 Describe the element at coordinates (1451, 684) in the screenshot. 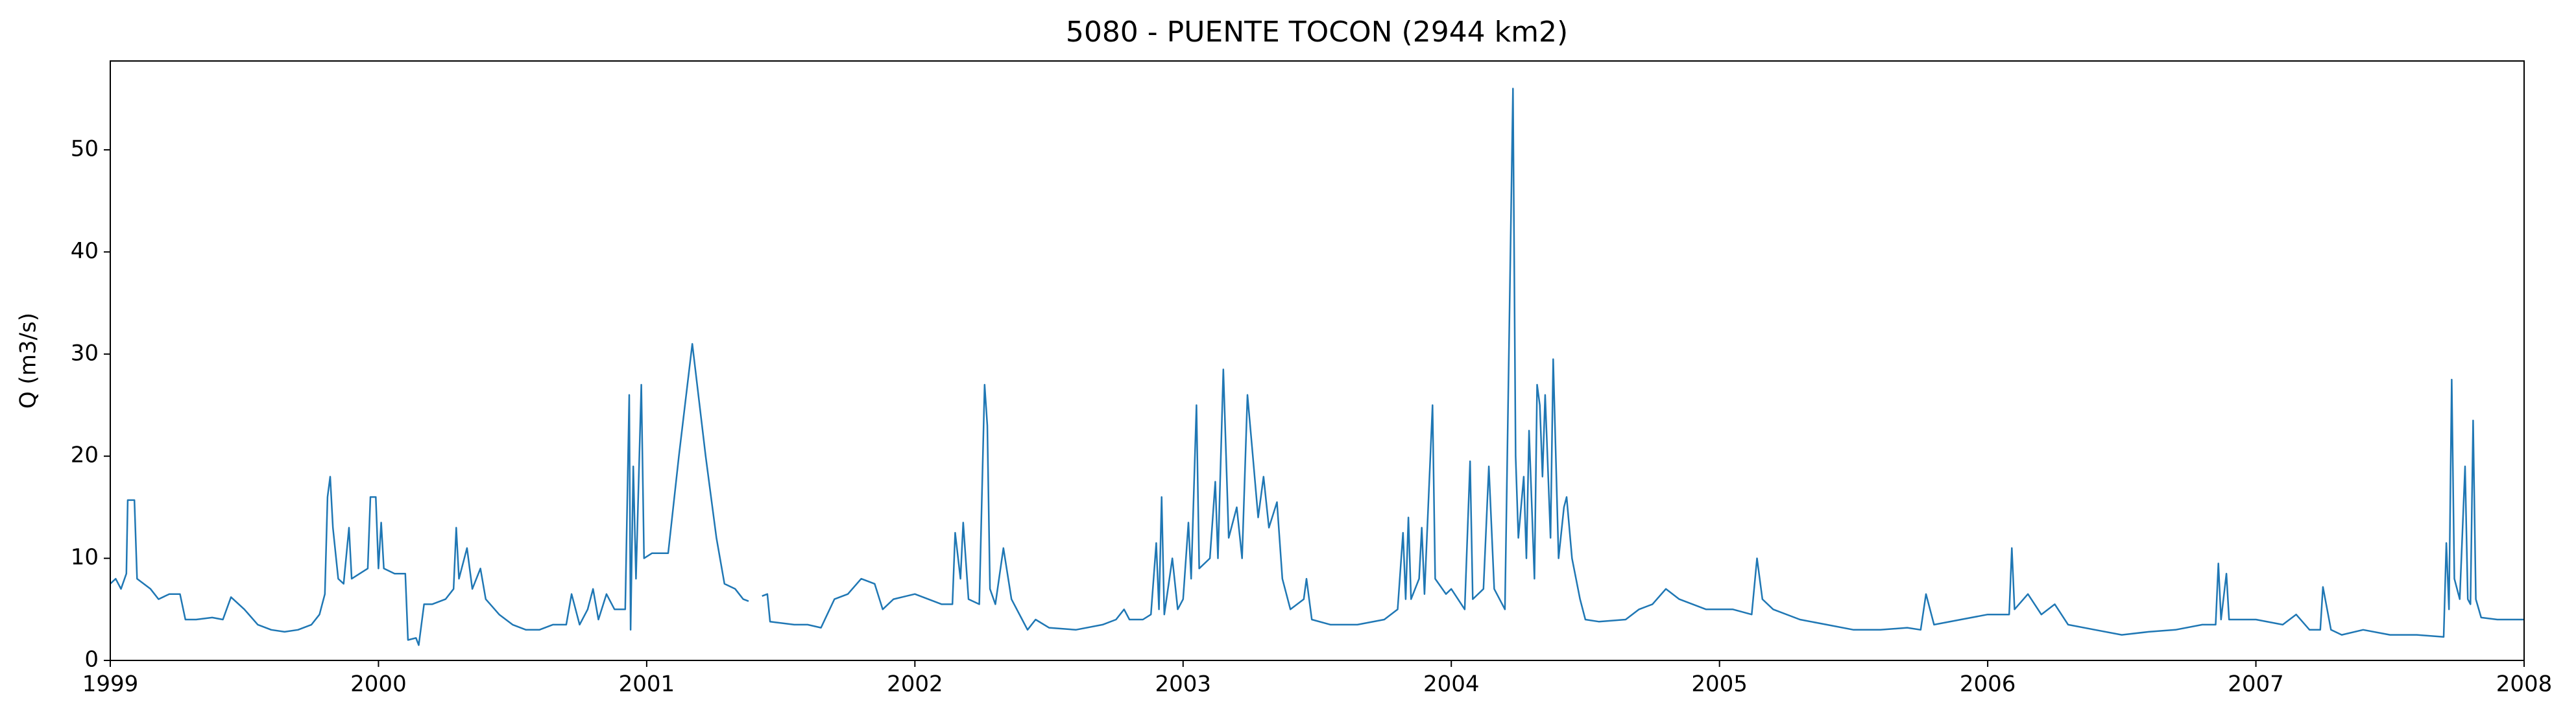

I see `x-tick-label: 2004` at that location.